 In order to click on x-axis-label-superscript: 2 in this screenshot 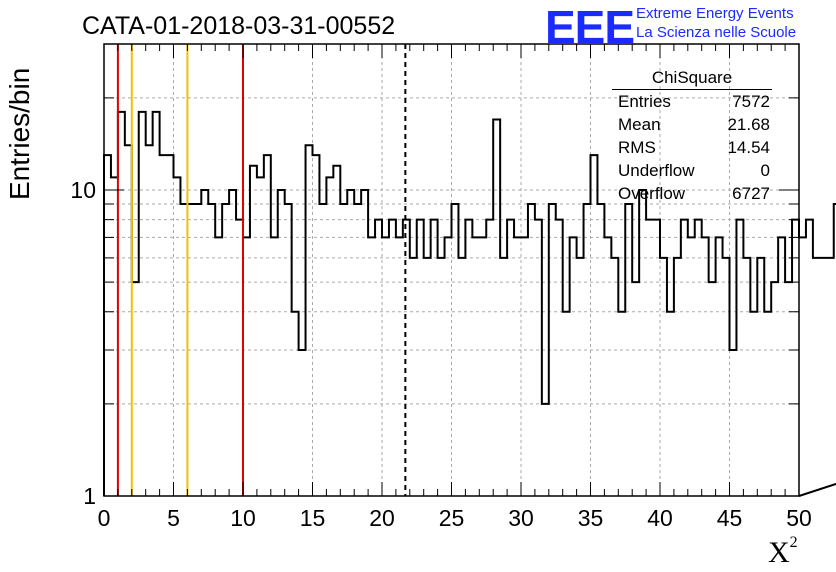, I will do `click(793, 542)`.